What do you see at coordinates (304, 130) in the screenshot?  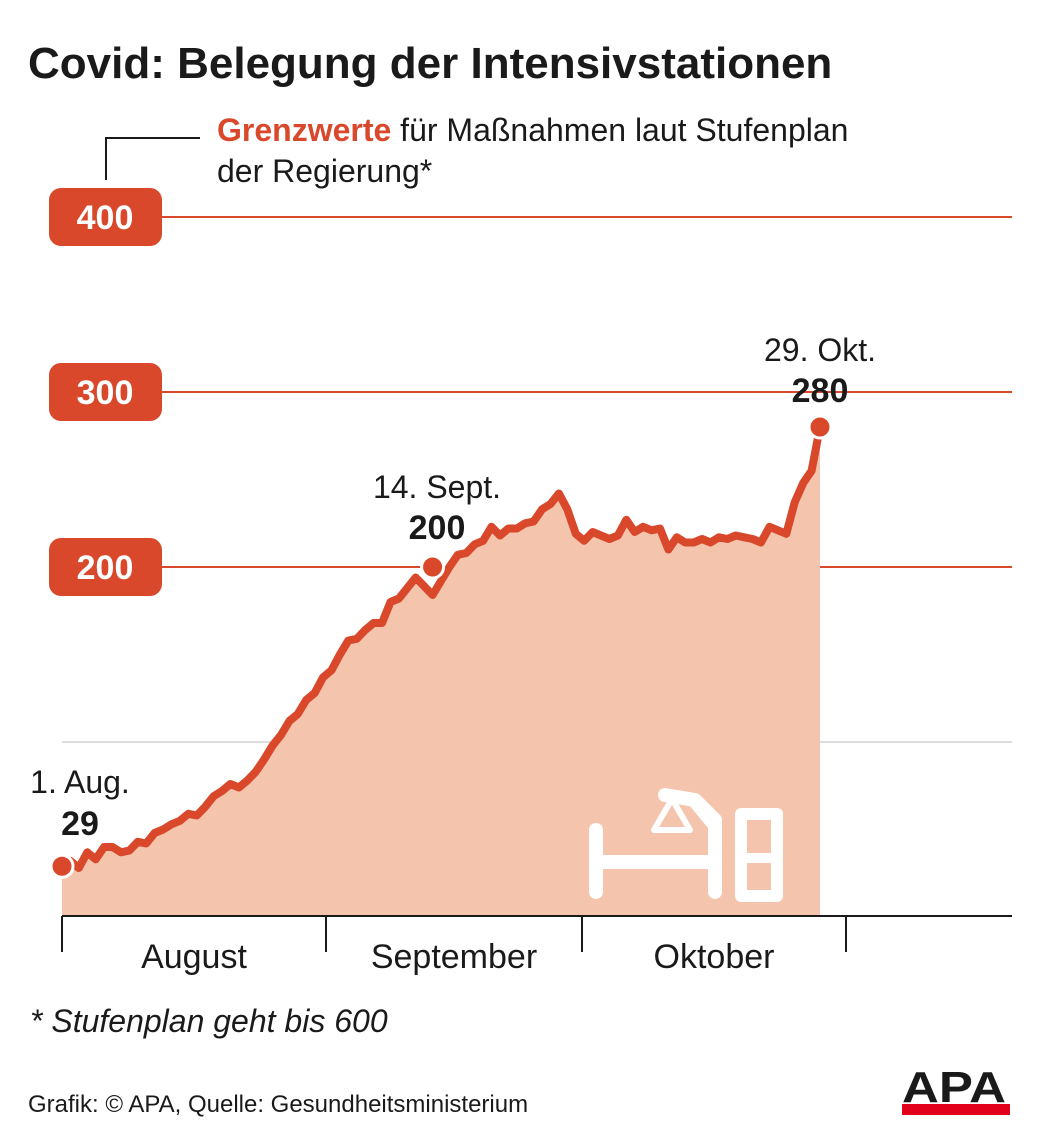 I see `legend-highlight: Grenzwerte` at bounding box center [304, 130].